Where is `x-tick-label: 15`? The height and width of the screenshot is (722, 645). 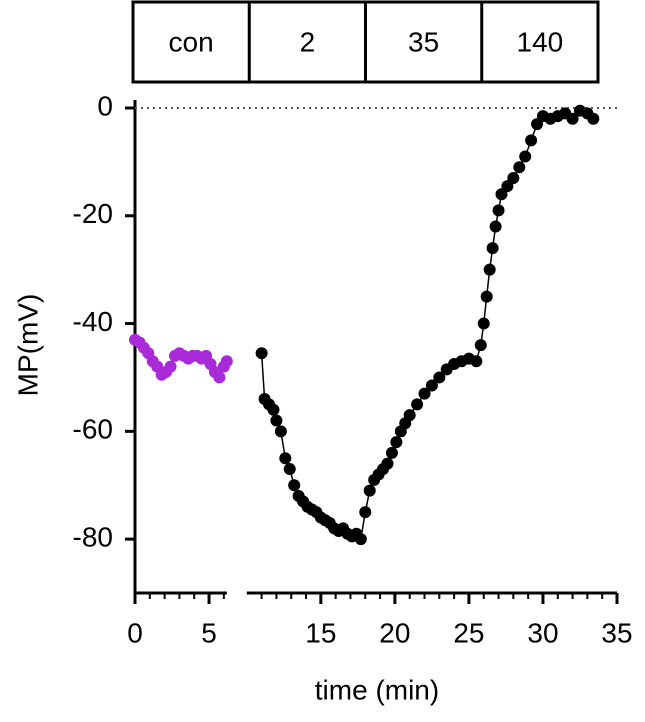 x-tick-label: 15 is located at coordinates (320, 632).